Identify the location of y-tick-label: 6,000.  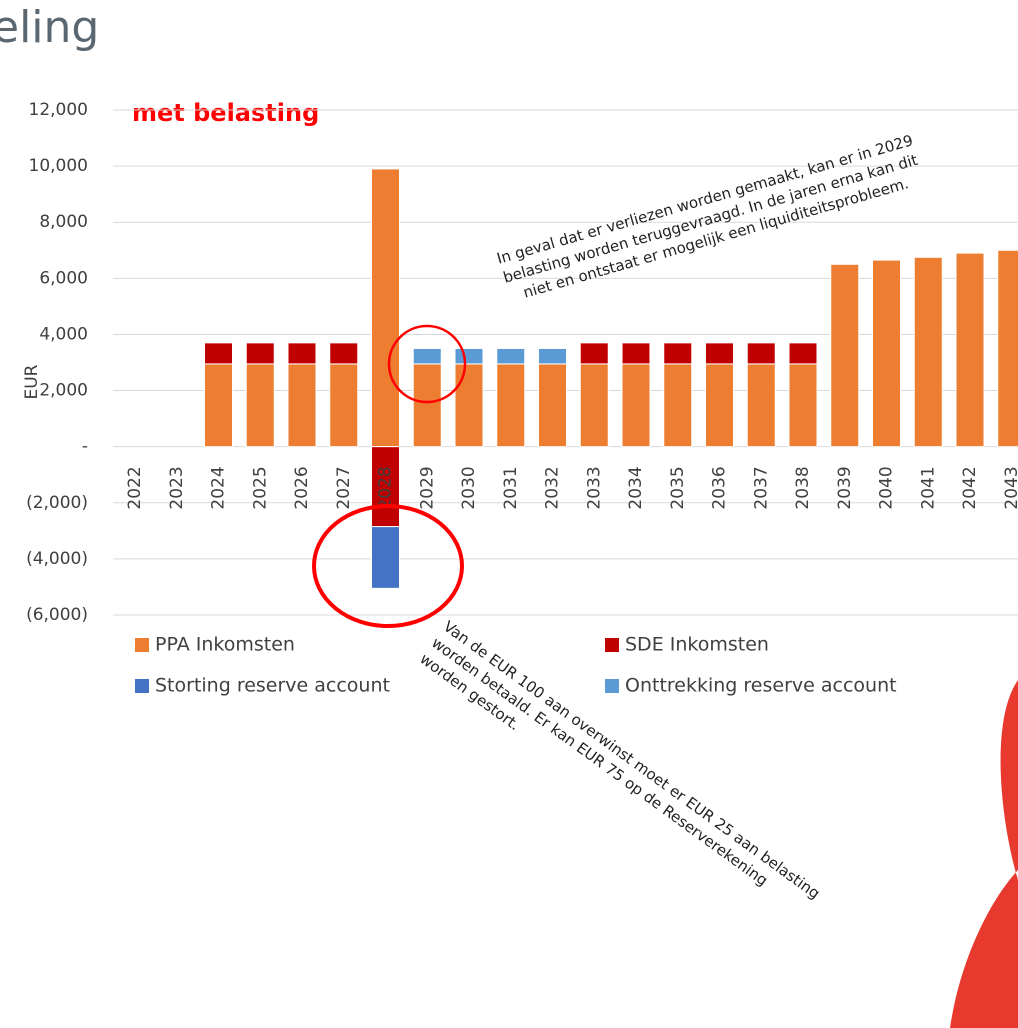
(63, 278).